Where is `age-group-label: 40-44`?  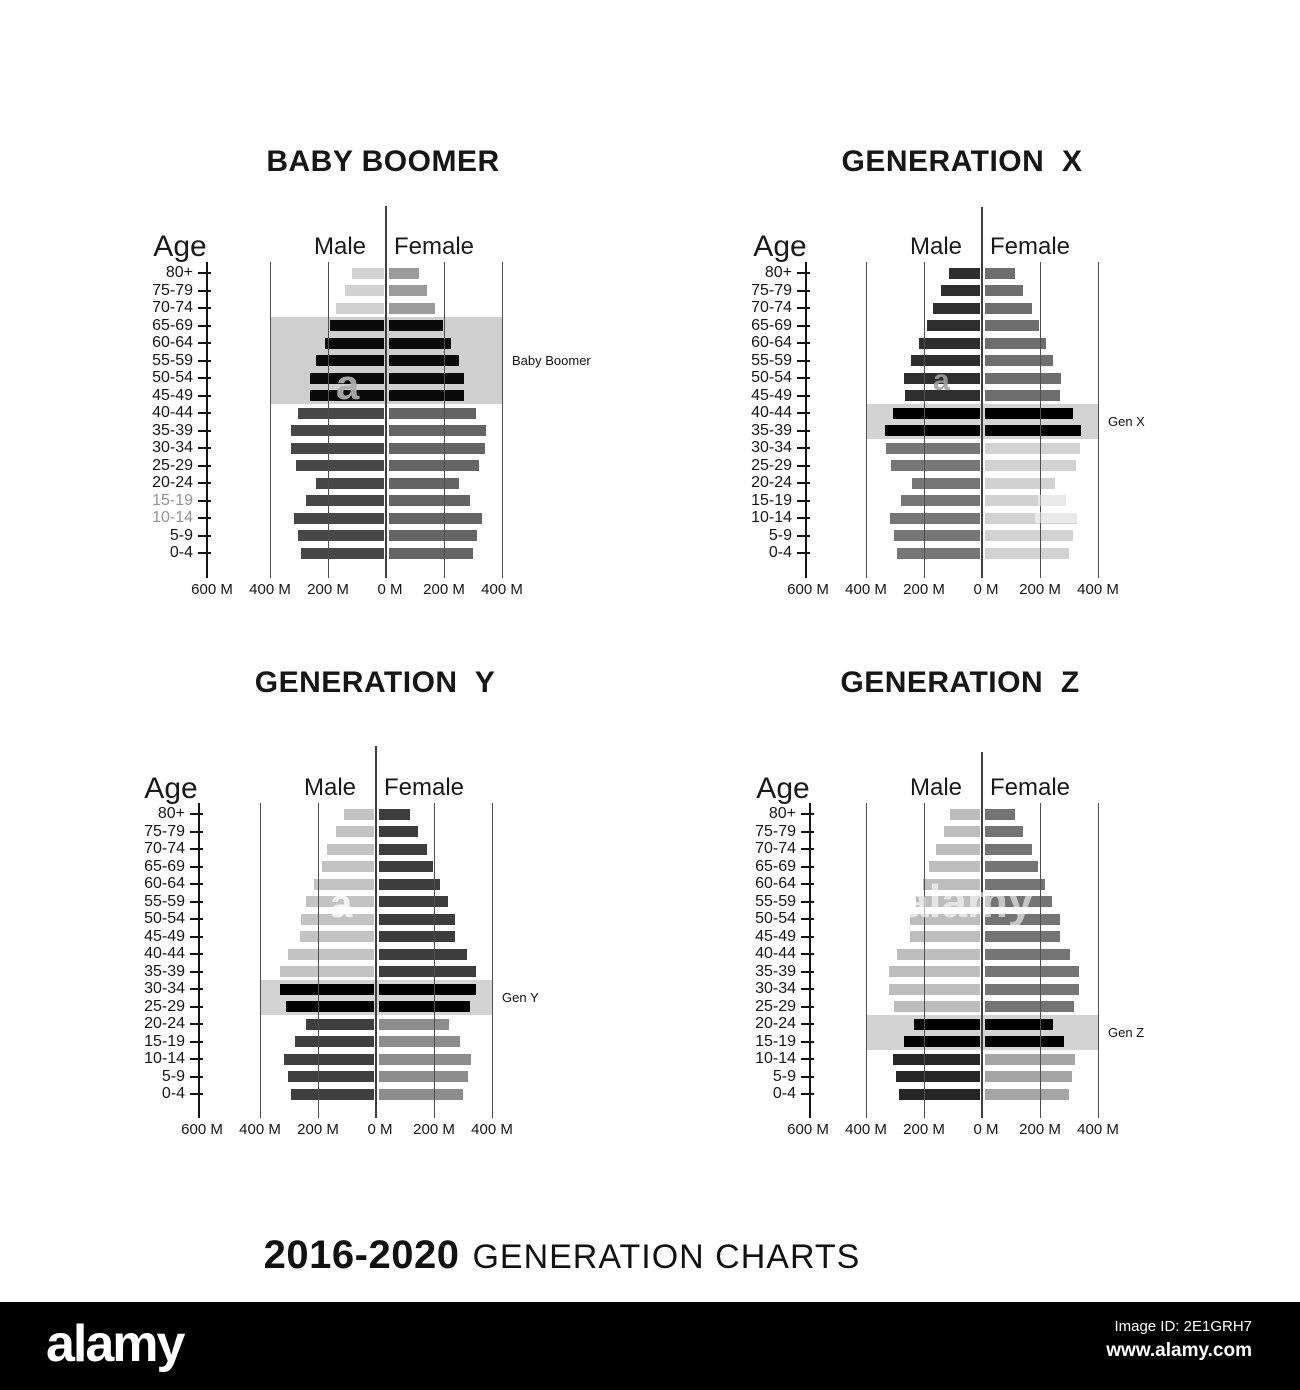 age-group-label: 40-44 is located at coordinates (164, 953).